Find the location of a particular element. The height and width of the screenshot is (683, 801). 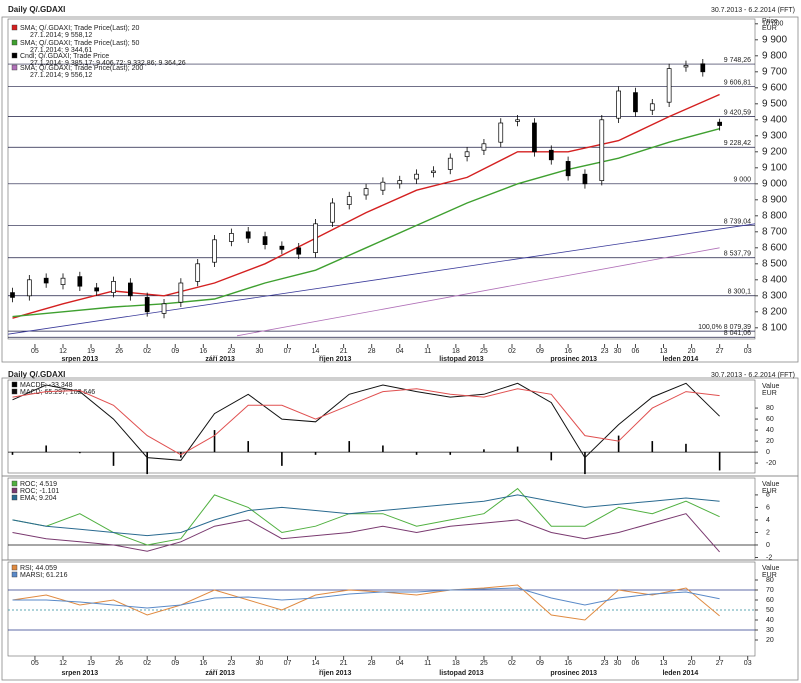

month-label: září 2013 is located at coordinates (220, 673).